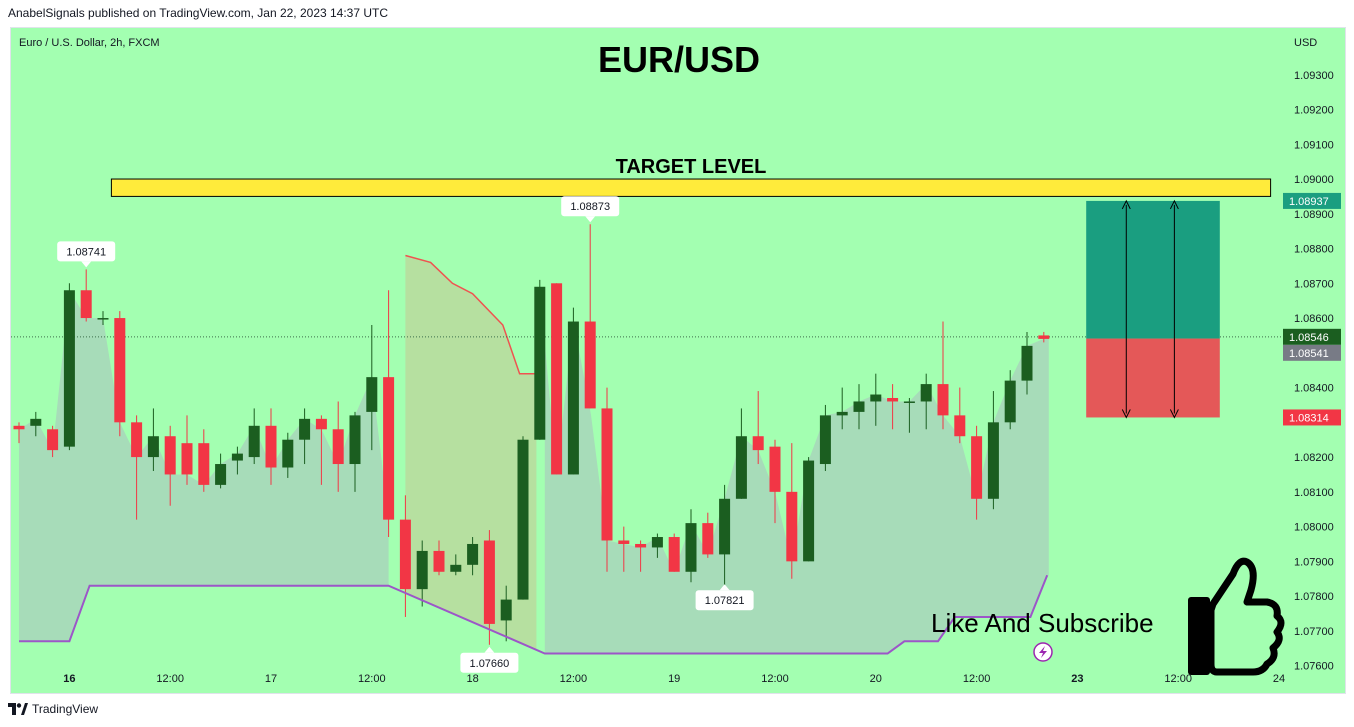 The height and width of the screenshot is (727, 1354). Describe the element at coordinates (1312, 417) in the screenshot. I see `axis-marker-bg` at that location.